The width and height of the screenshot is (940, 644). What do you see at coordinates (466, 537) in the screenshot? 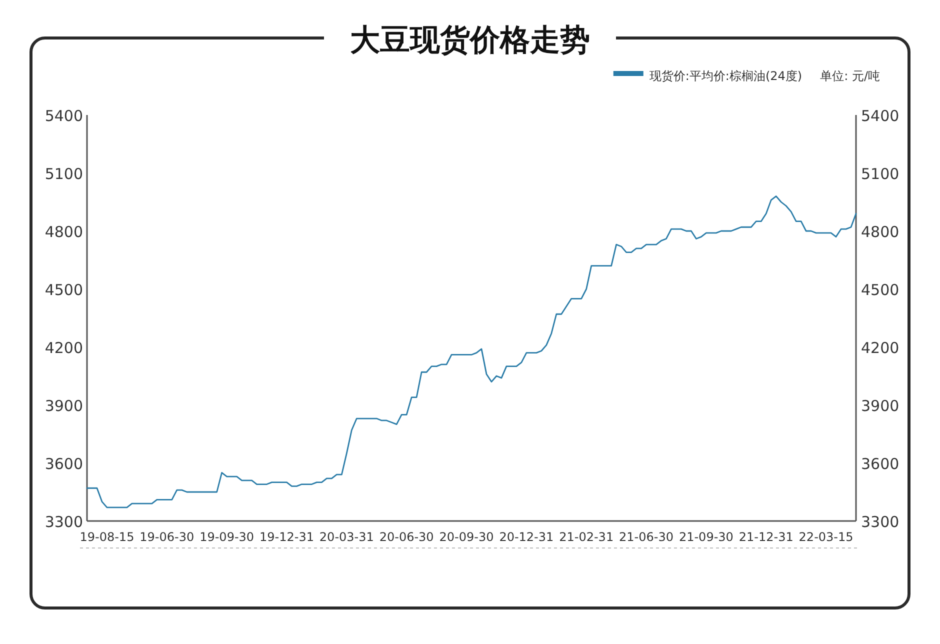
I see `x-tick-label: 20-09-30` at bounding box center [466, 537].